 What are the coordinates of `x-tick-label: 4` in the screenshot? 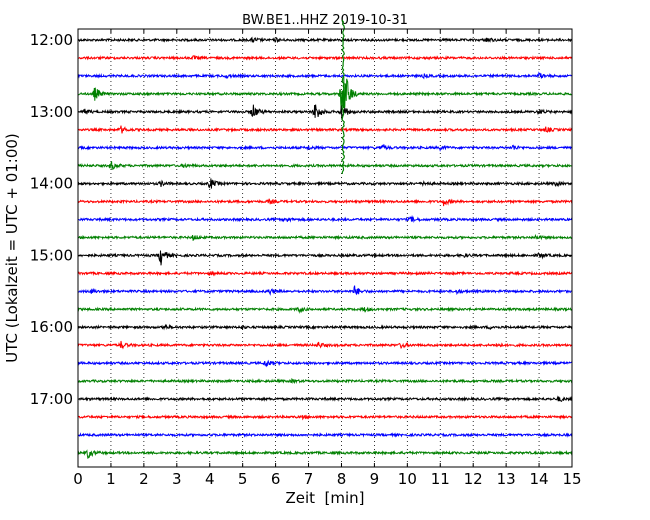 It's located at (210, 479).